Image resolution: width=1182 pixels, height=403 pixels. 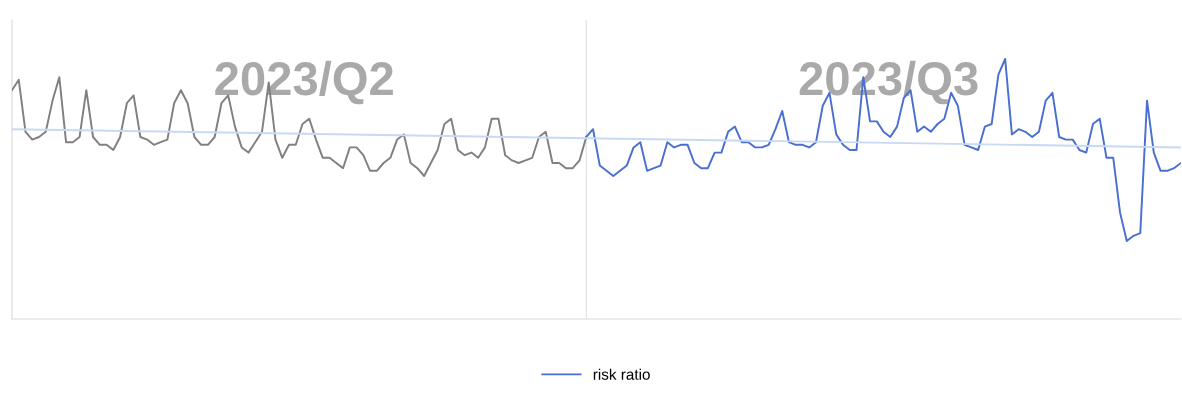 What do you see at coordinates (304, 82) in the screenshot?
I see `annotation: 2023/Q2` at bounding box center [304, 82].